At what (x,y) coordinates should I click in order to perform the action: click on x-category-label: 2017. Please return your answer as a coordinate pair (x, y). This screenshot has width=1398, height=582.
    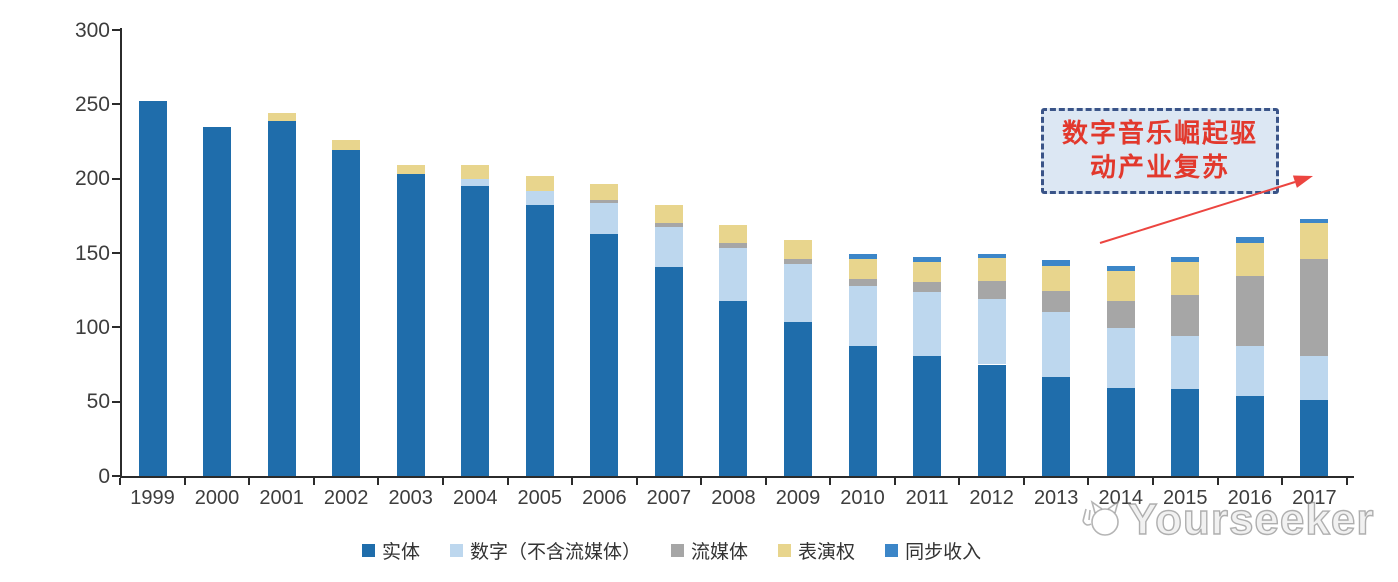
    Looking at the image, I should click on (1314, 498).